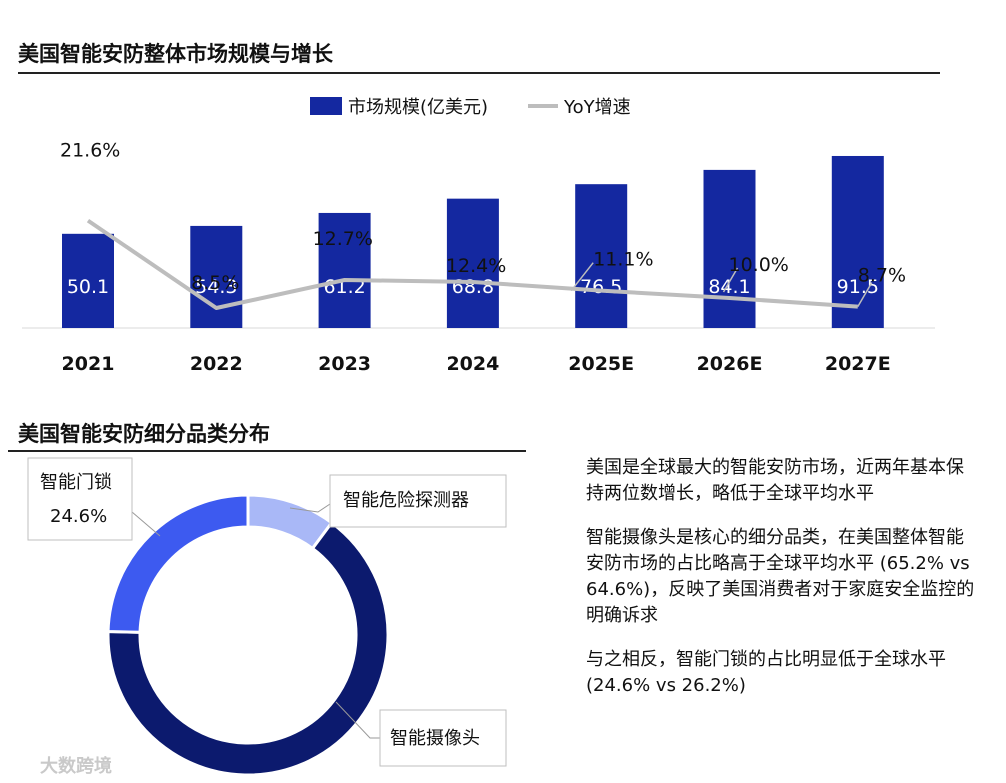 This screenshot has width=1006, height=783. I want to click on section2-divider, so click(267, 451).